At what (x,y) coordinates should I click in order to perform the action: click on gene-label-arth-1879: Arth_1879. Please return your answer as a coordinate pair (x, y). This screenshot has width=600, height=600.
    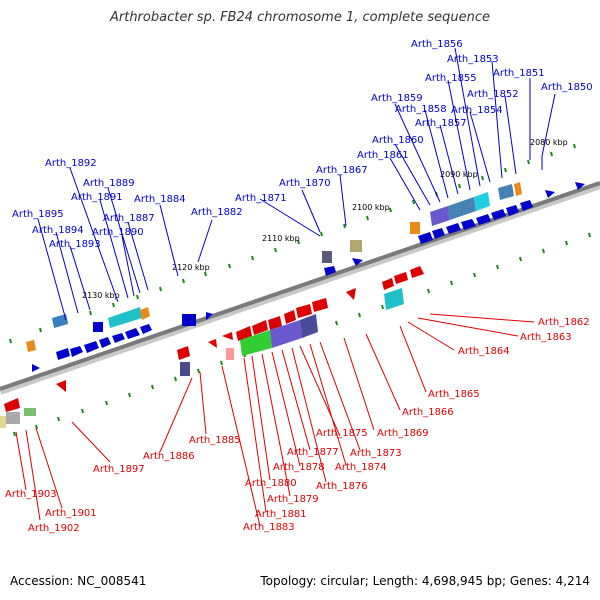
    Looking at the image, I should click on (293, 499).